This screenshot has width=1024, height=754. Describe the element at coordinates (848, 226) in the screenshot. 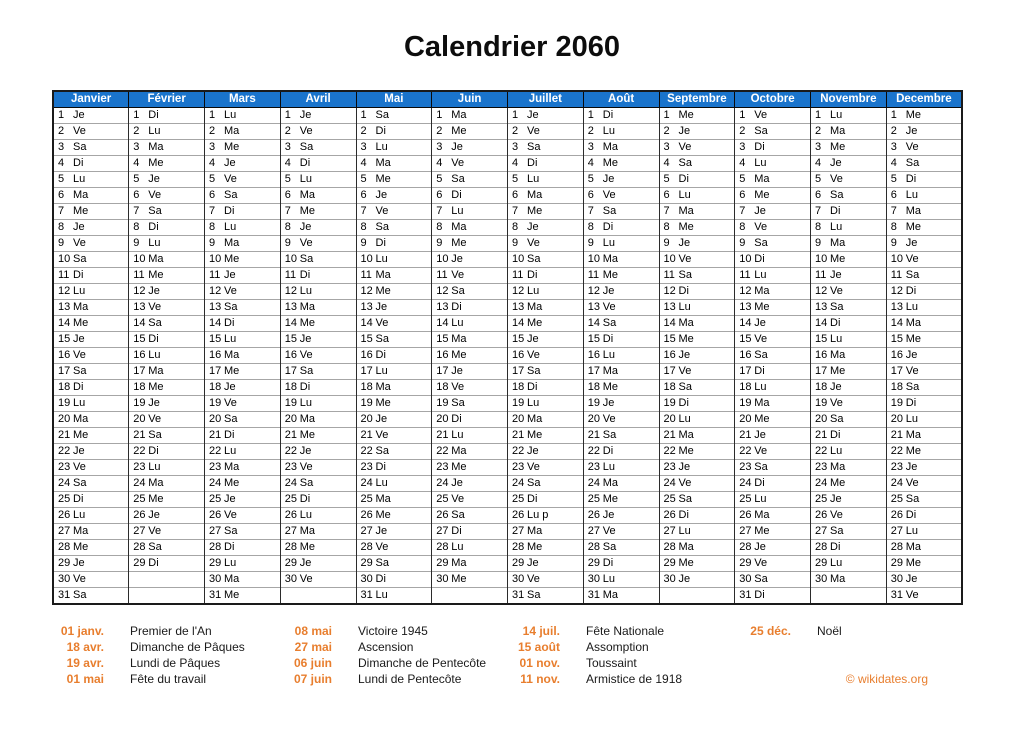

I see `day-cell: 8 Lu` at that location.